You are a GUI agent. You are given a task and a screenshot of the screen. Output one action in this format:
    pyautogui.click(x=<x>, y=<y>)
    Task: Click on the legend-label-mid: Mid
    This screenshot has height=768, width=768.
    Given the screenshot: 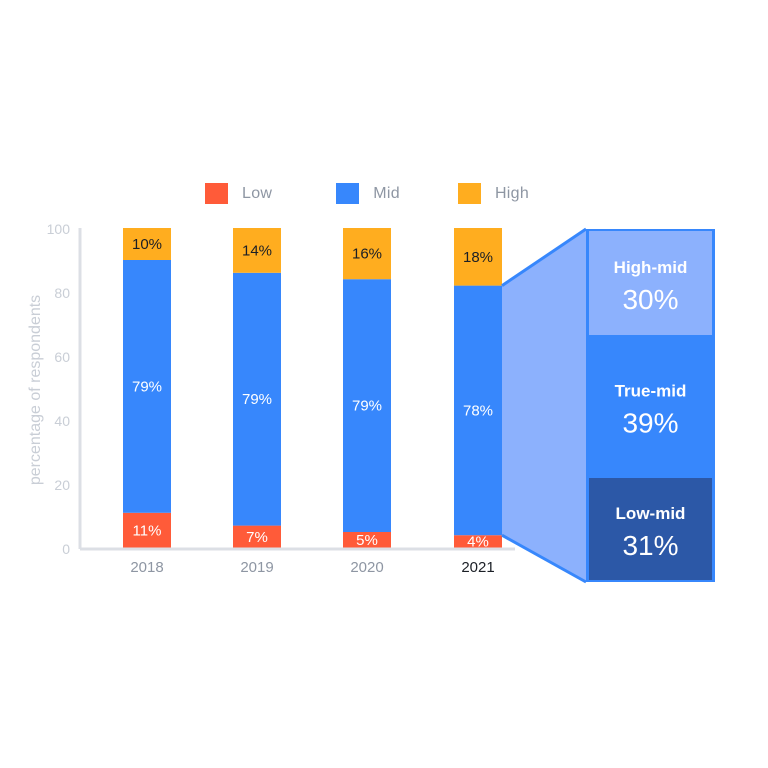 What is the action you would take?
    pyautogui.click(x=386, y=193)
    